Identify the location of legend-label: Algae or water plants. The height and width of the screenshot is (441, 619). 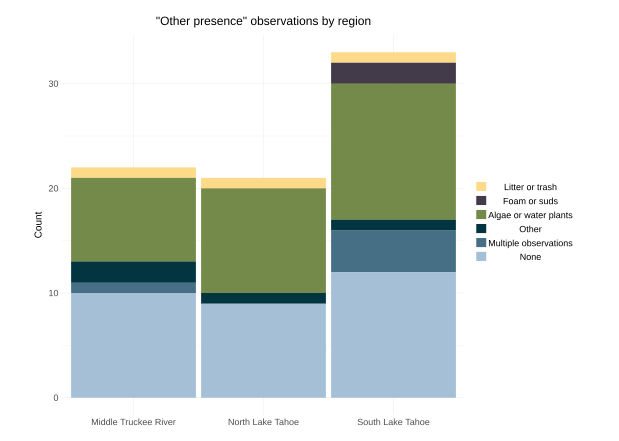
(530, 216).